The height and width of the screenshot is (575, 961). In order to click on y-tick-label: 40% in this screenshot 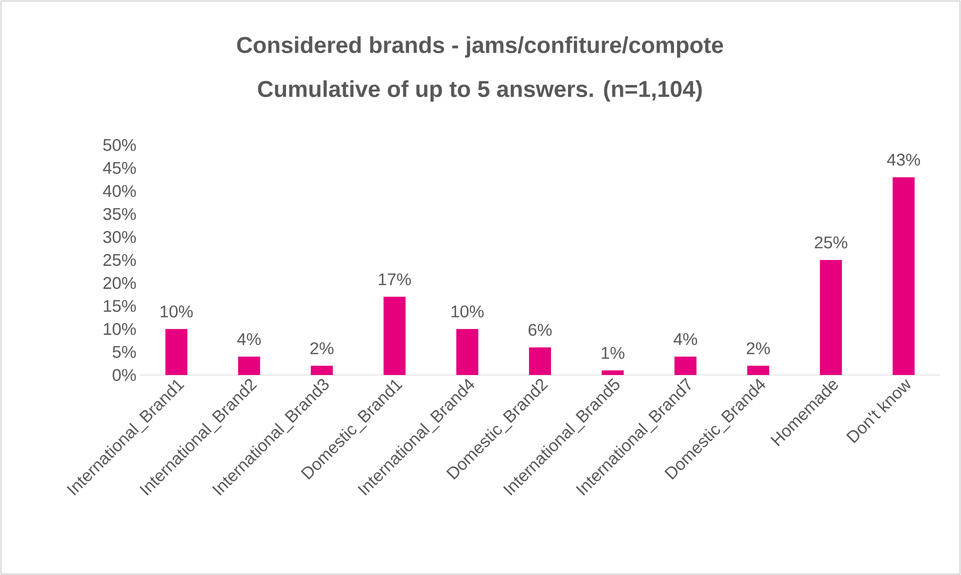, I will do `click(119, 190)`.